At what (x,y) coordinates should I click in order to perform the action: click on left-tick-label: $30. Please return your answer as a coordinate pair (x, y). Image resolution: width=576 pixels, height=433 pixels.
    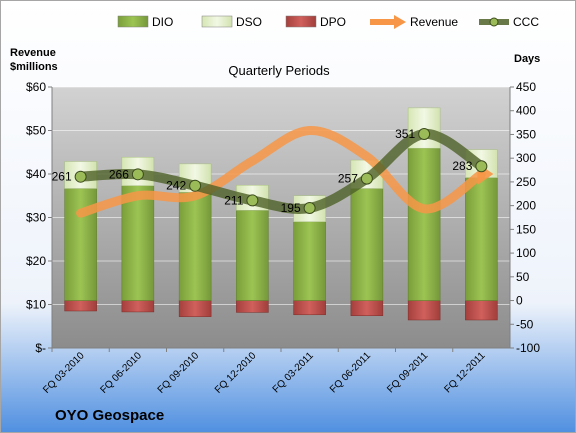
    Looking at the image, I should click on (36, 218).